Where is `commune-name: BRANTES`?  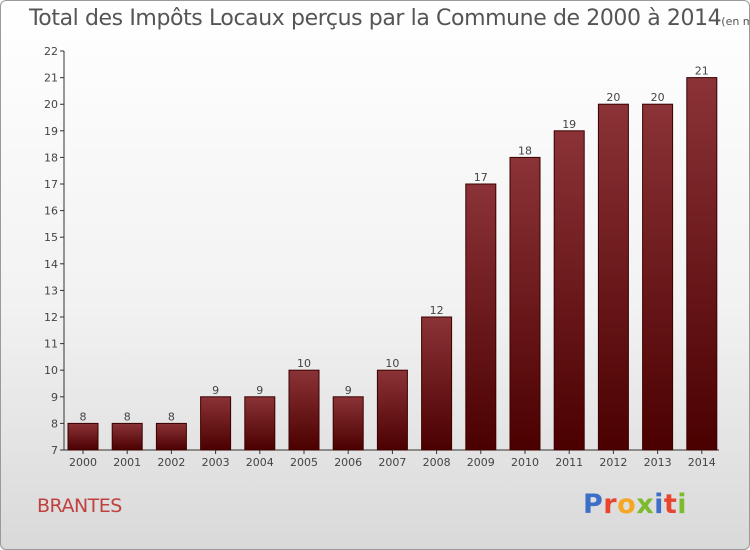 commune-name: BRANTES is located at coordinates (79, 506).